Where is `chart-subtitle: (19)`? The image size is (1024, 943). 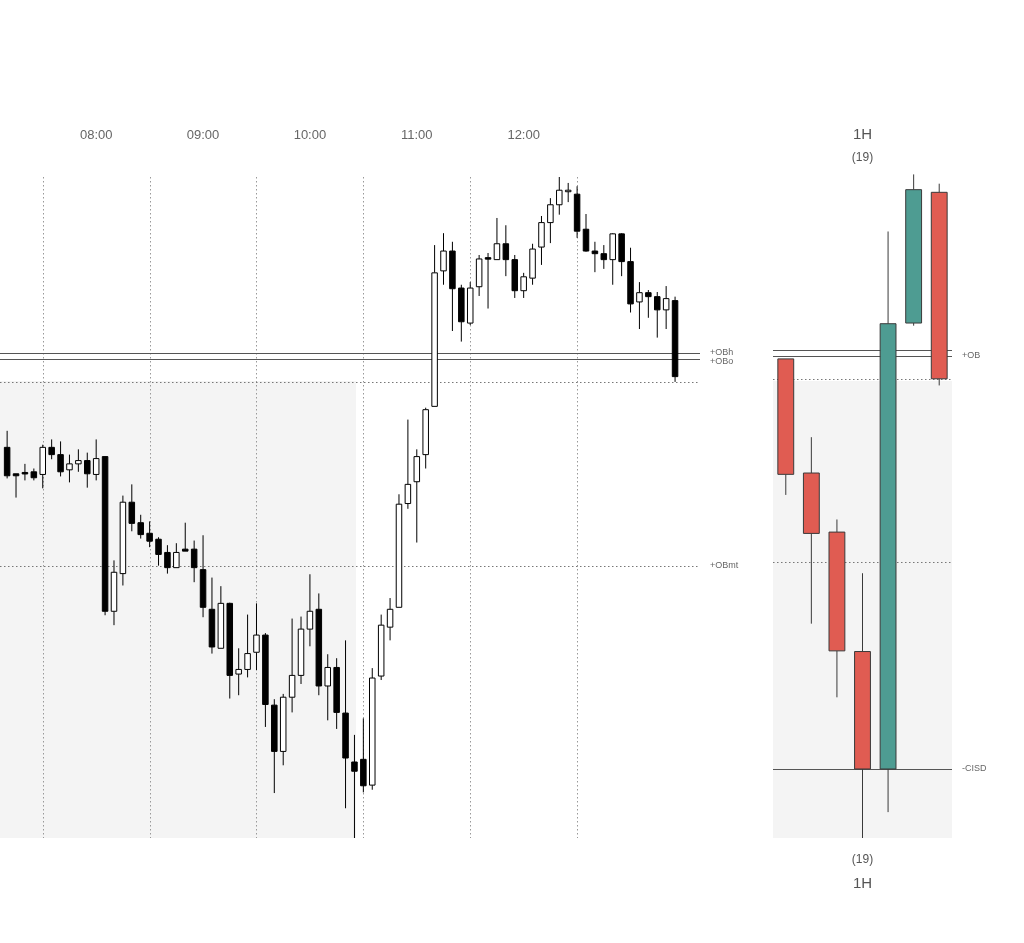 chart-subtitle: (19) is located at coordinates (862, 156).